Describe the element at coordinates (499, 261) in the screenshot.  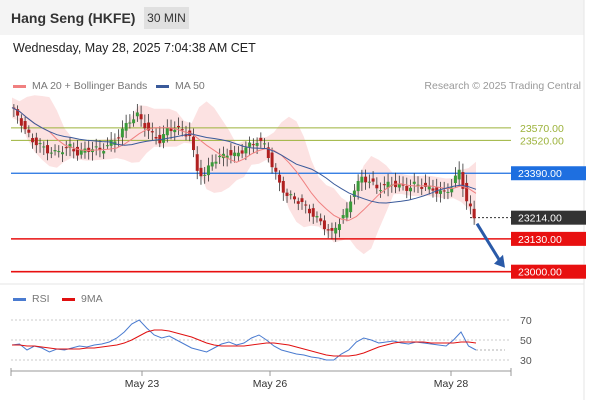
I see `forecast-arrow-head` at that location.